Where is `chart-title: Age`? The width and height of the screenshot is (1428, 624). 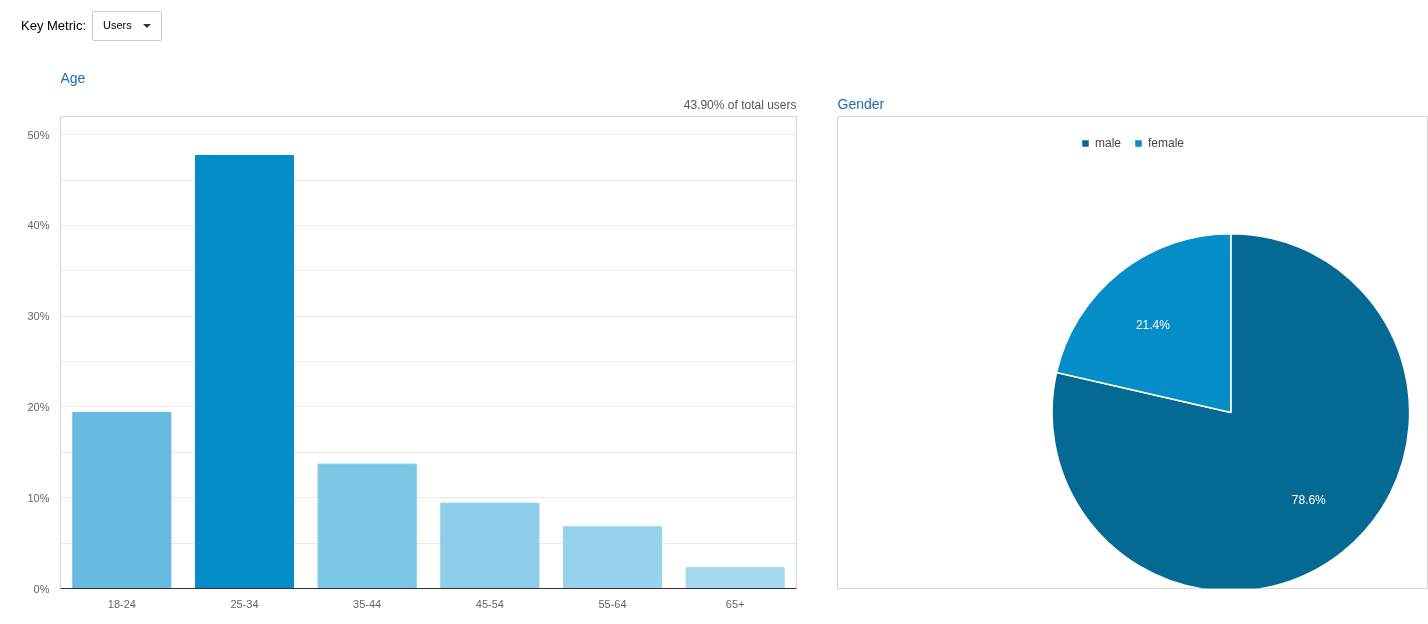 chart-title: Age is located at coordinates (73, 77).